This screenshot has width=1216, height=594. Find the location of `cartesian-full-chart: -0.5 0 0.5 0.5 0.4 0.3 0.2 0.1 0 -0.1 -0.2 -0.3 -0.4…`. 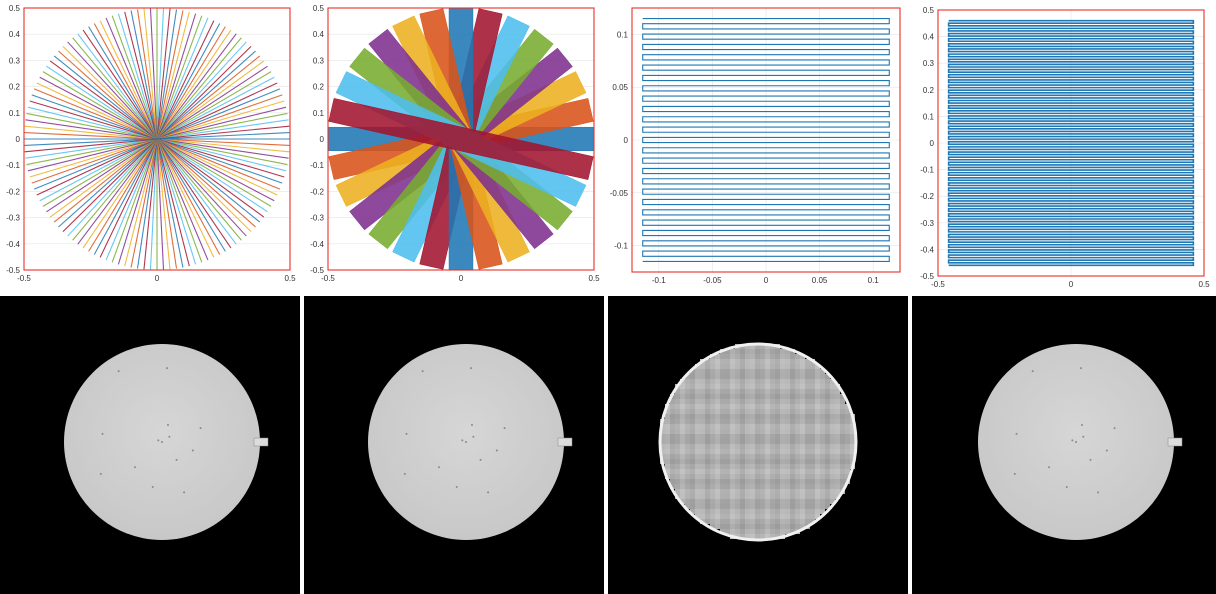

cartesian-full-chart: -0.5 0 0.5 0.5 0.4 0.3 0.2 0.1 0 -0.1 -0.2 -0.3 -0.4… is located at coordinates (1065, 147).